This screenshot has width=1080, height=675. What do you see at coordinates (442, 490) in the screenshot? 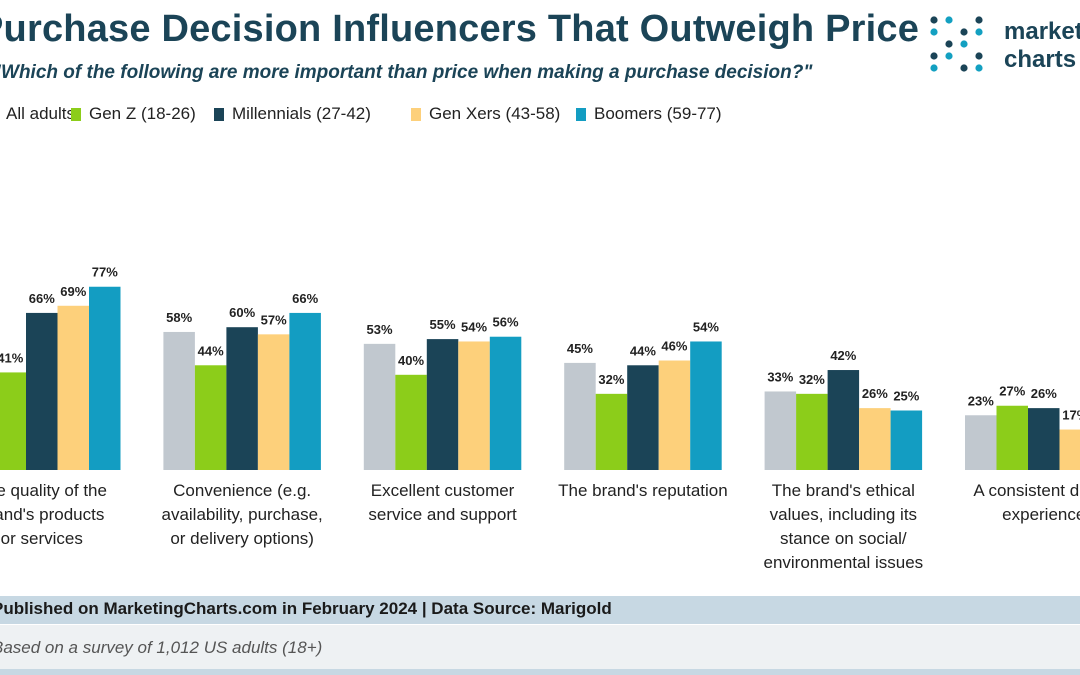
I see `category-label-line: Excellent customer` at bounding box center [442, 490].